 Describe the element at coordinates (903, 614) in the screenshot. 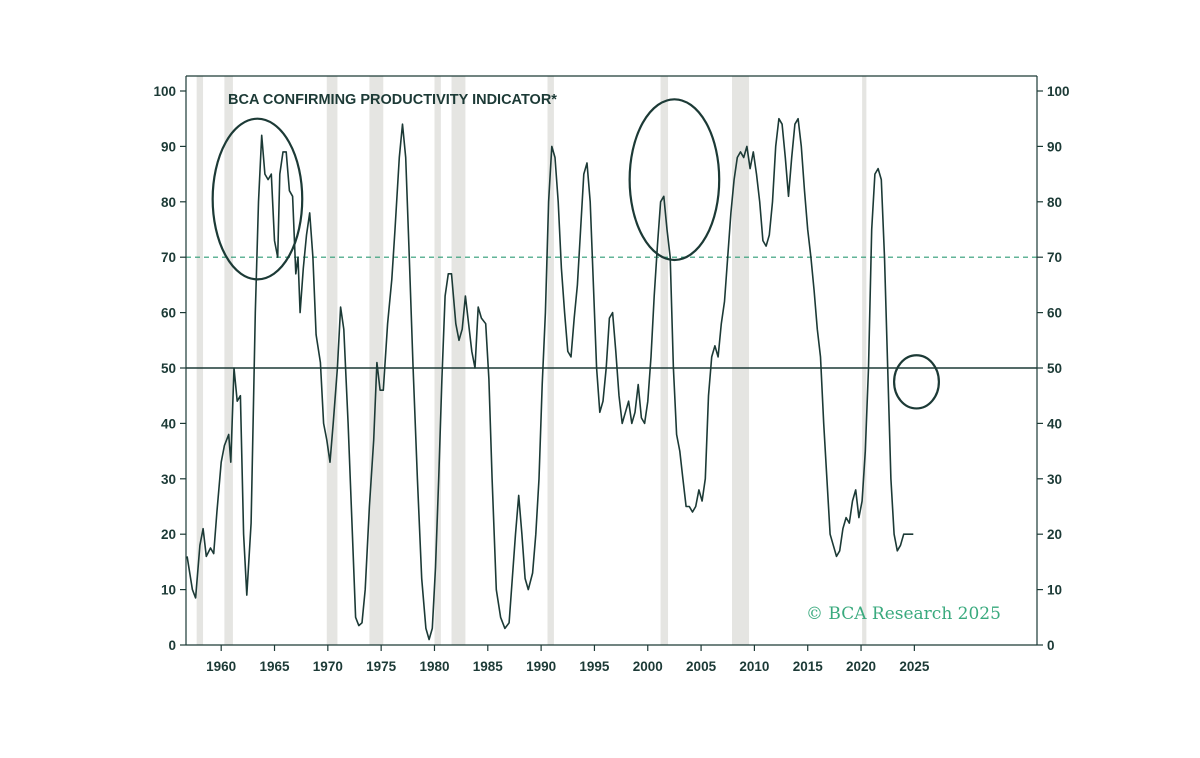

I see `bca-credit: © BCA Research 2025` at that location.